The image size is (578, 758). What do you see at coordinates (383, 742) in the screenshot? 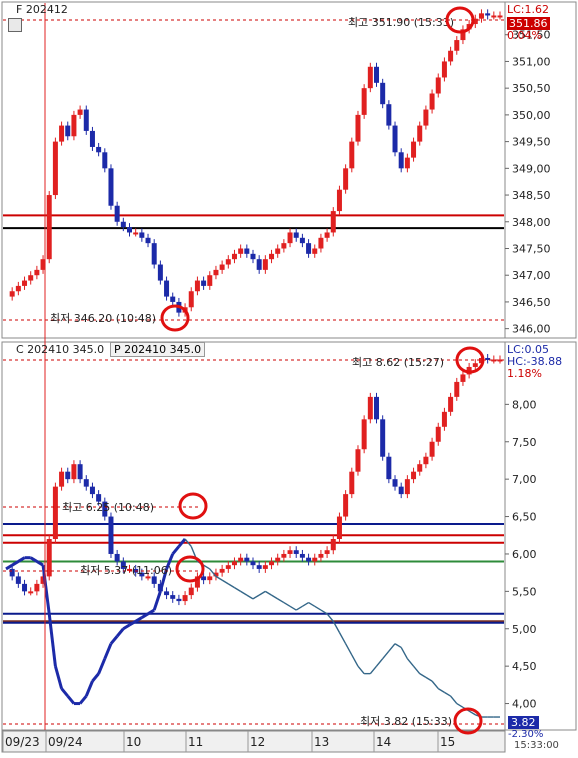
I see `xtick-label: 14` at bounding box center [383, 742].